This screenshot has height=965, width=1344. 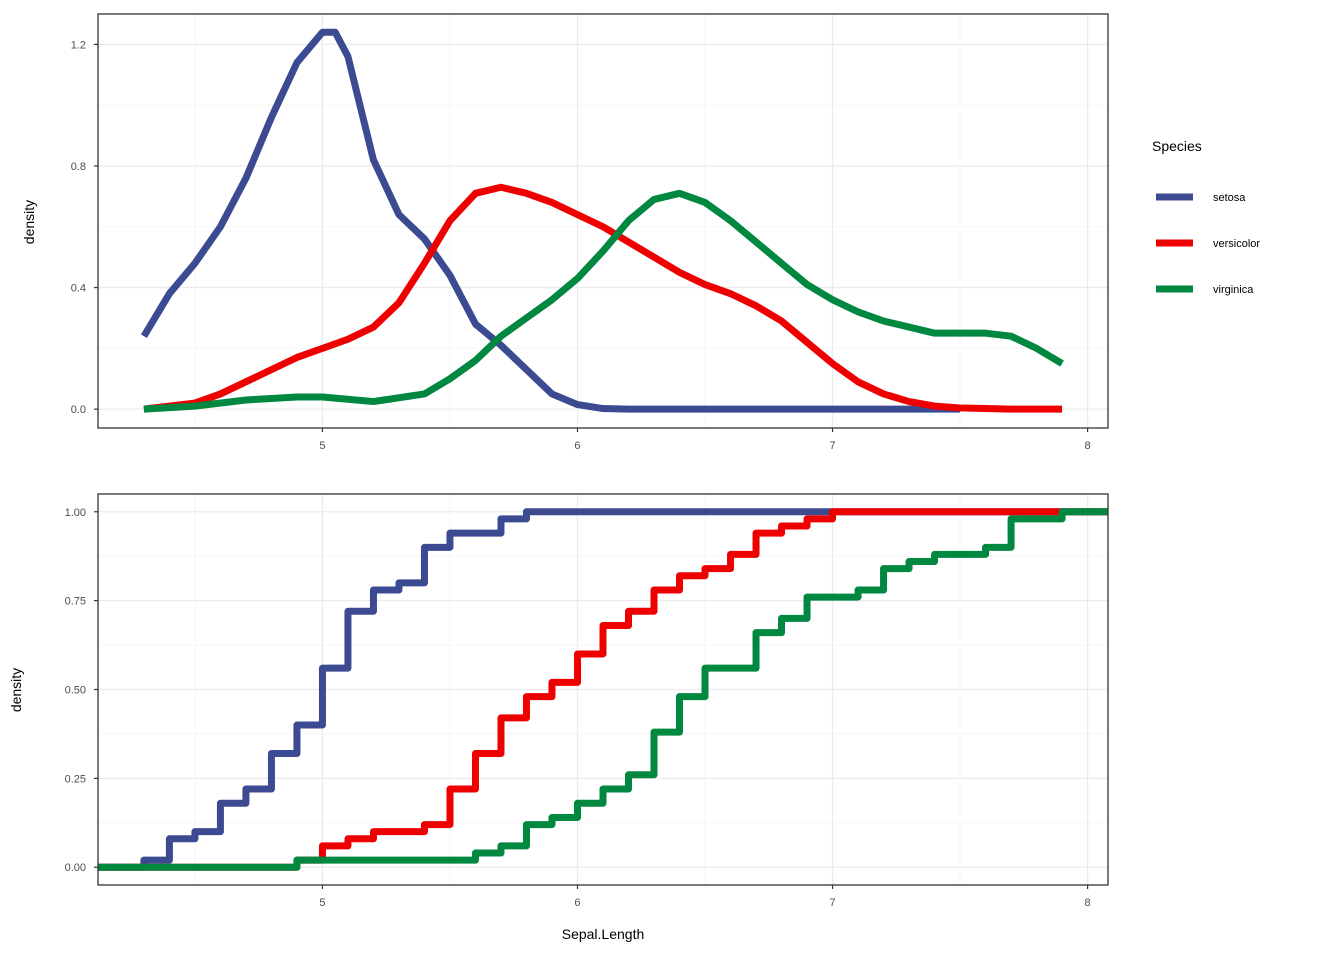 What do you see at coordinates (1177, 146) in the screenshot?
I see `legend-title: Species` at bounding box center [1177, 146].